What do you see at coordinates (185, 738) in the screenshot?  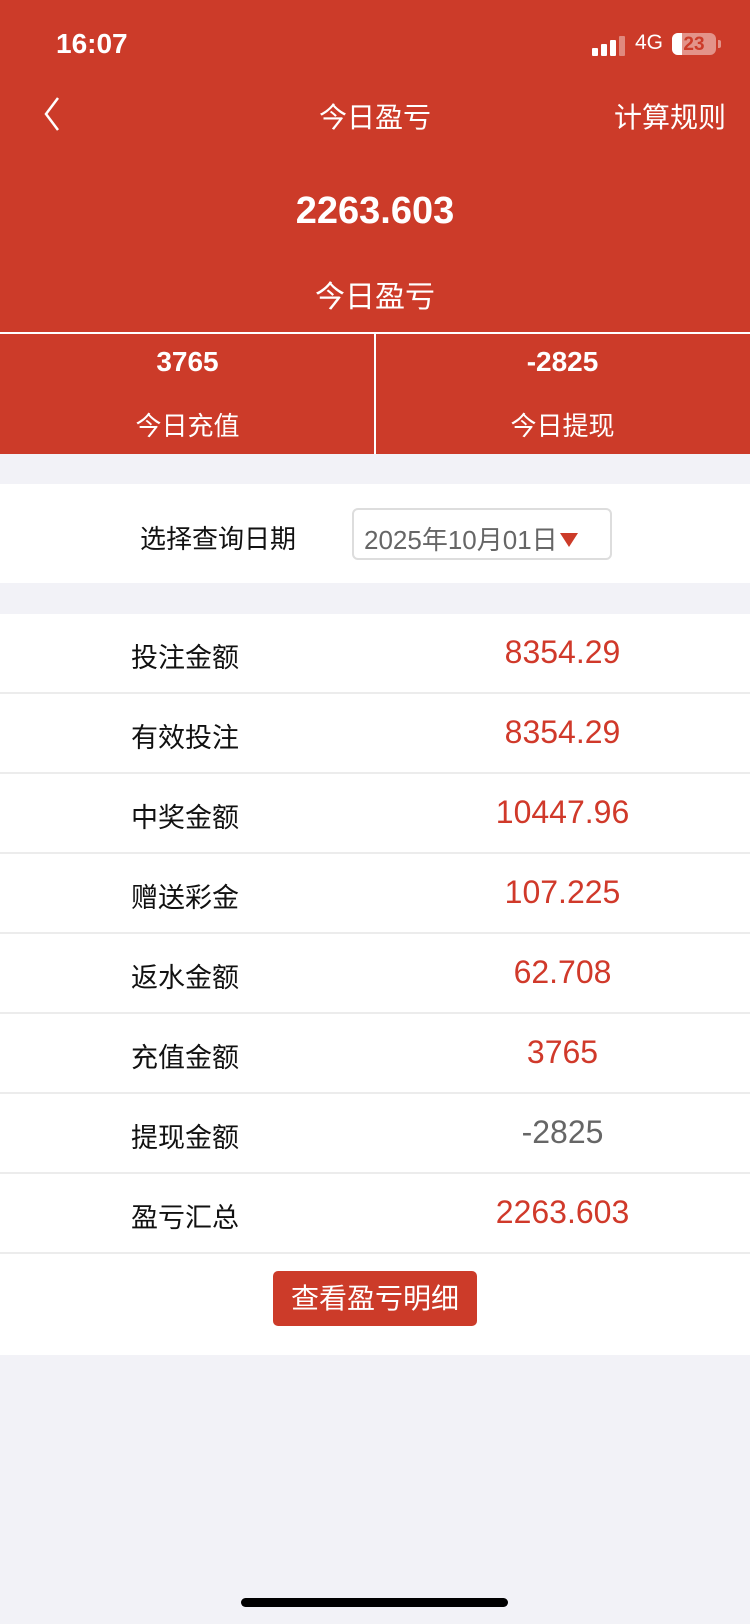 I see `row-label: 有效投注` at bounding box center [185, 738].